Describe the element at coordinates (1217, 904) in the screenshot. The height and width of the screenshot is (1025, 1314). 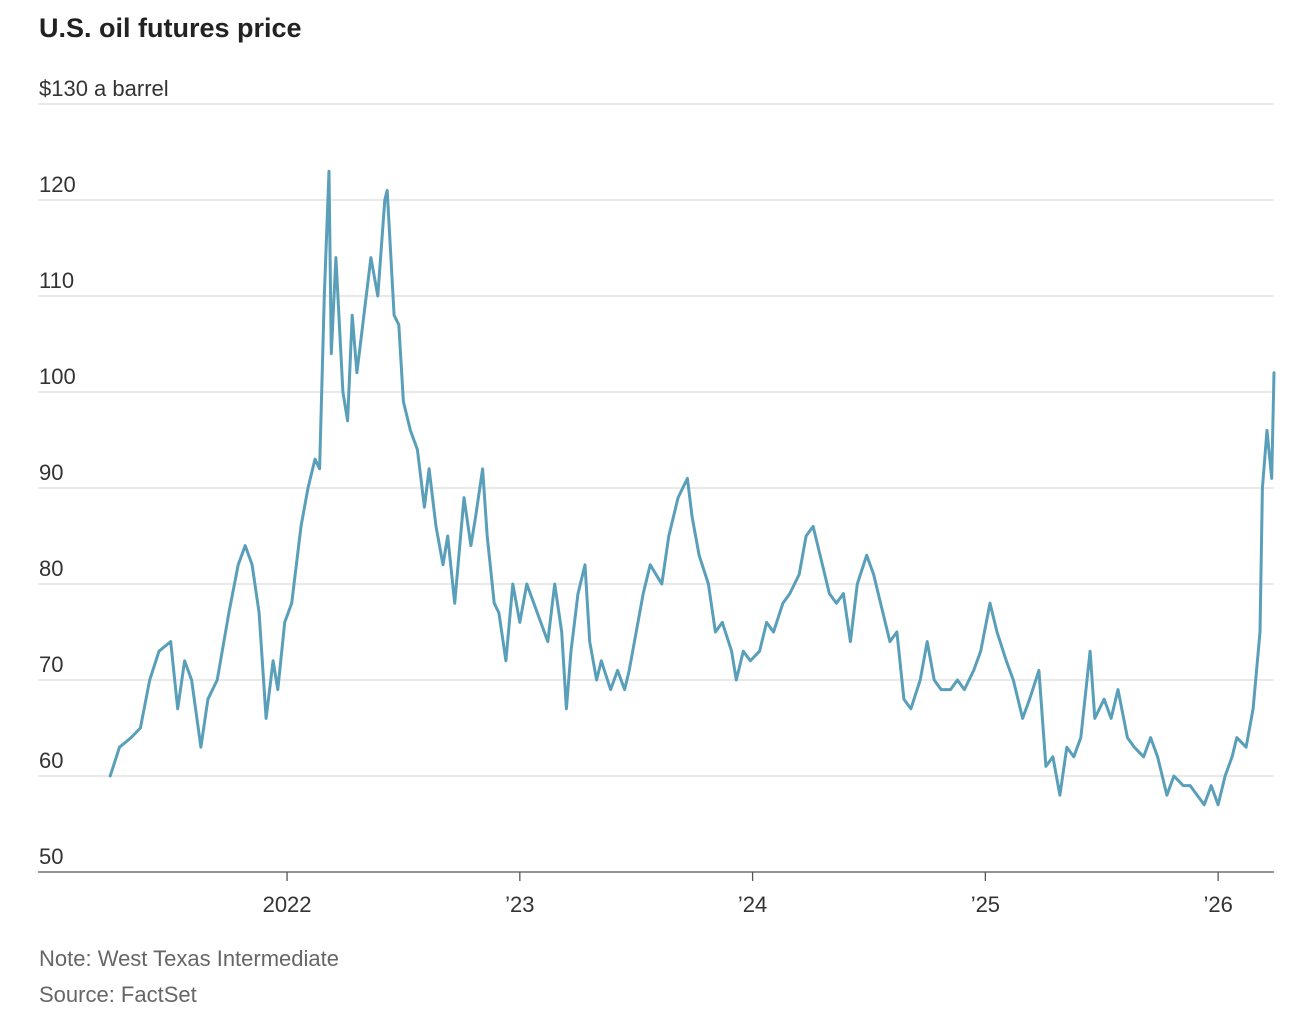
I see `x-tick-label: ’26` at that location.